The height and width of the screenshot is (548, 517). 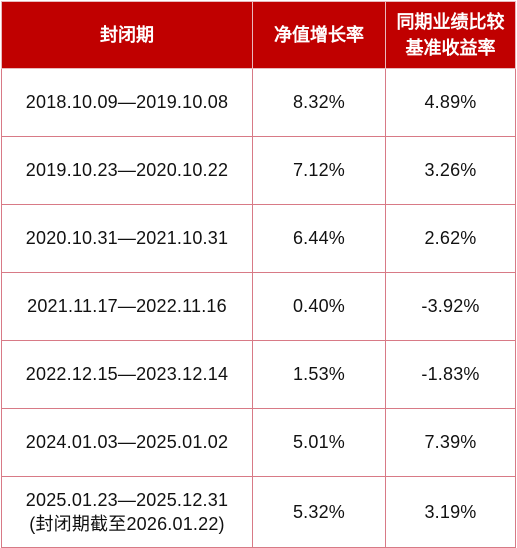 What do you see at coordinates (450, 170) in the screenshot?
I see `cell-benchmark: 3.26%` at bounding box center [450, 170].